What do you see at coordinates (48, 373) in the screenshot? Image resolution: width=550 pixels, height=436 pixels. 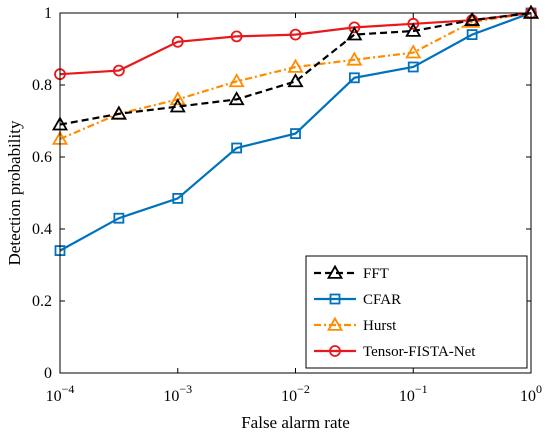 I see `y-tick-label: 0` at bounding box center [48, 373].